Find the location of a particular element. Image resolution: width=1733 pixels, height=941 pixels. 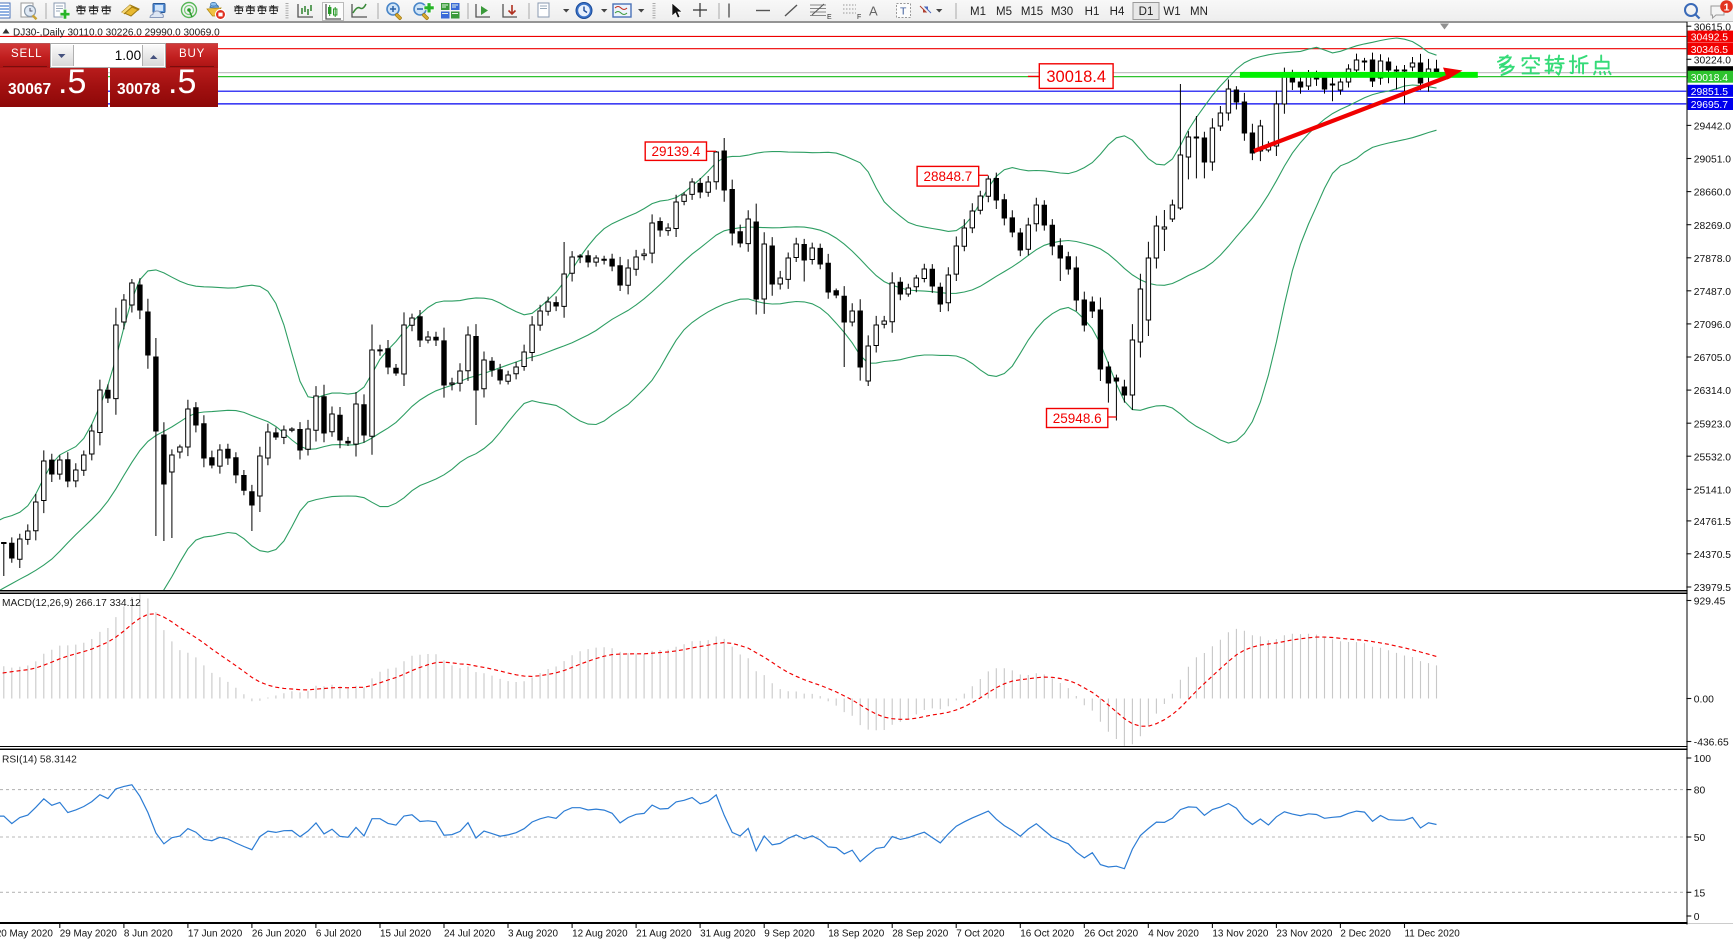

svg-text: 24370.5 is located at coordinates (1712, 555).